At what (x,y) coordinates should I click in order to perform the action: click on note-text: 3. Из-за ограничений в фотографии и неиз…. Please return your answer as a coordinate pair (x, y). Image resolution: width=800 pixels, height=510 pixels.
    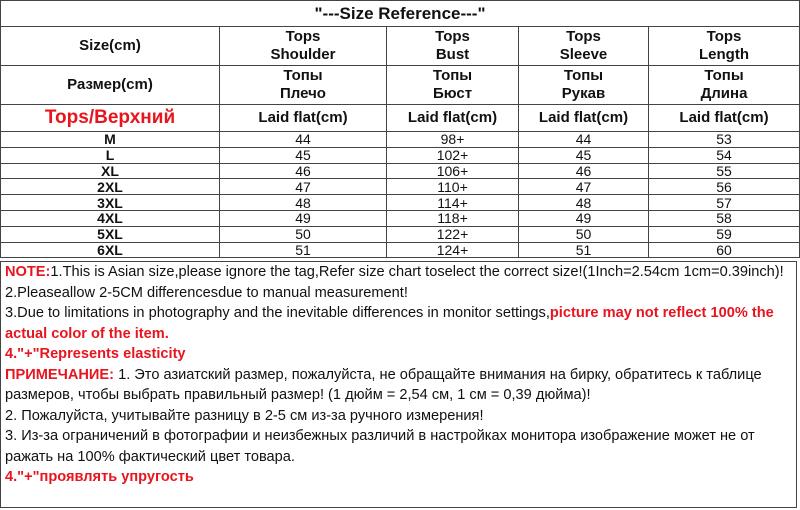
    Looking at the image, I should click on (380, 446).